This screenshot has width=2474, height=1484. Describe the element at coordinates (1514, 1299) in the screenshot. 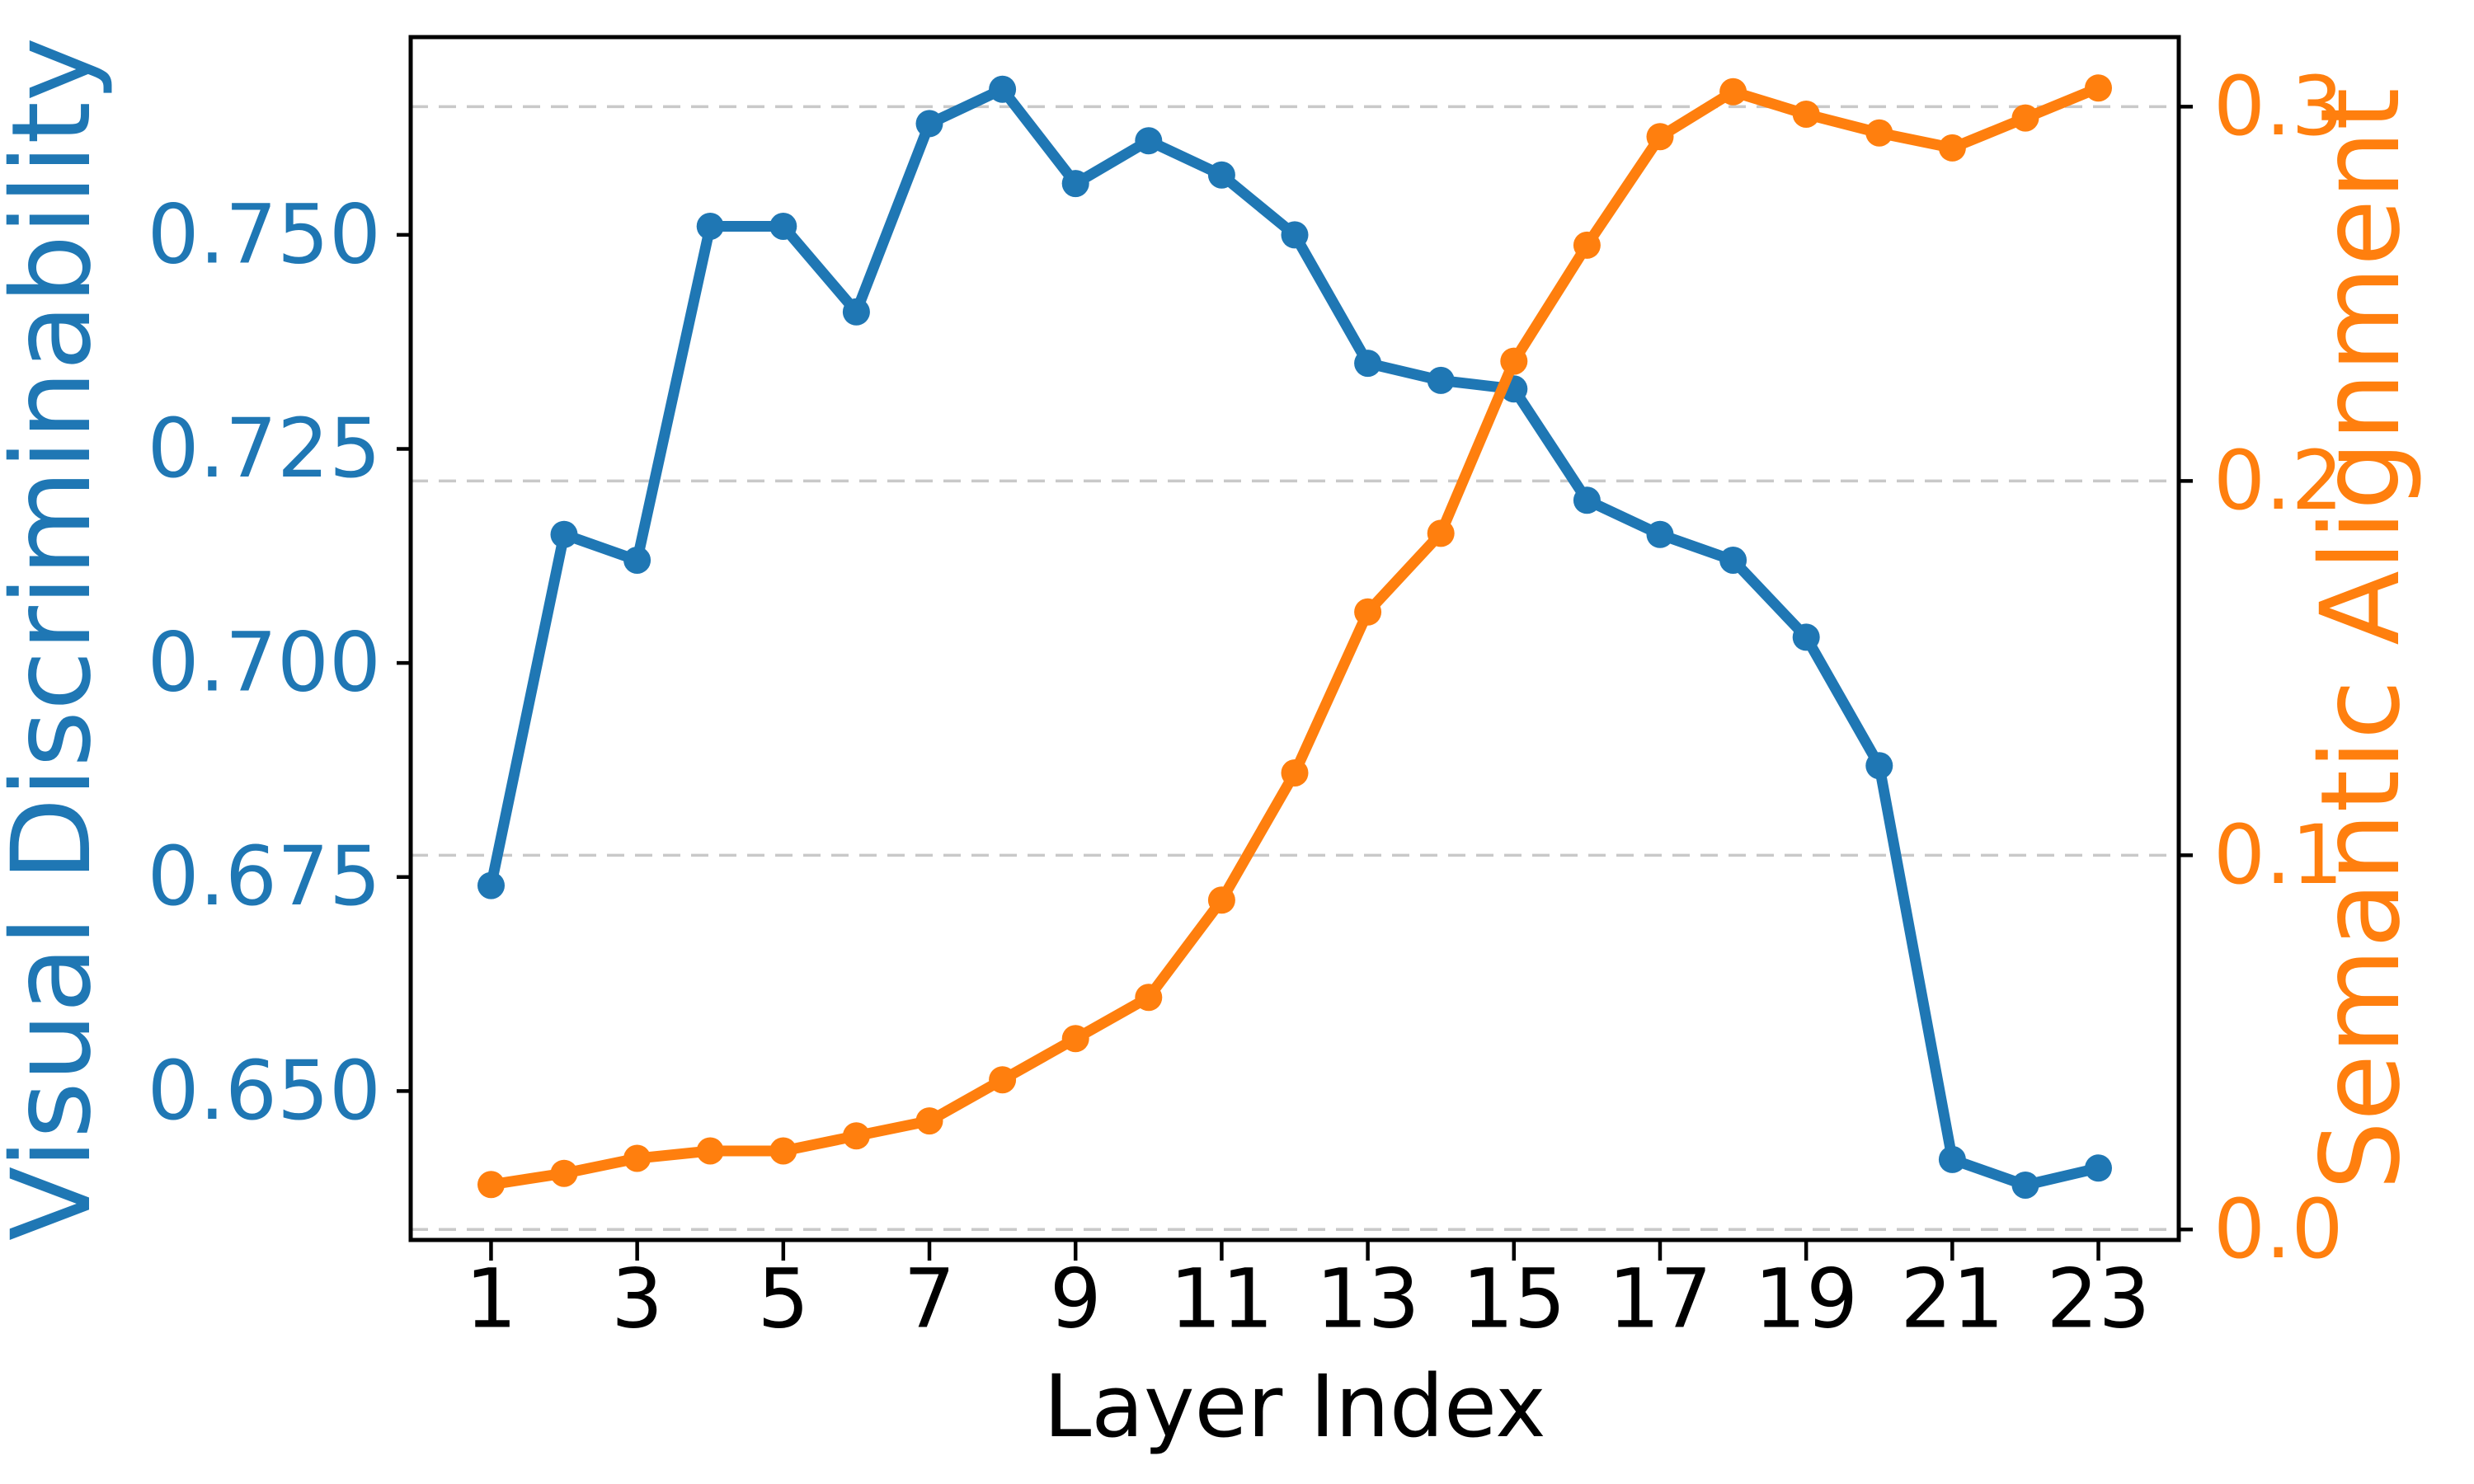

I see `x-tick-label: 15` at that location.